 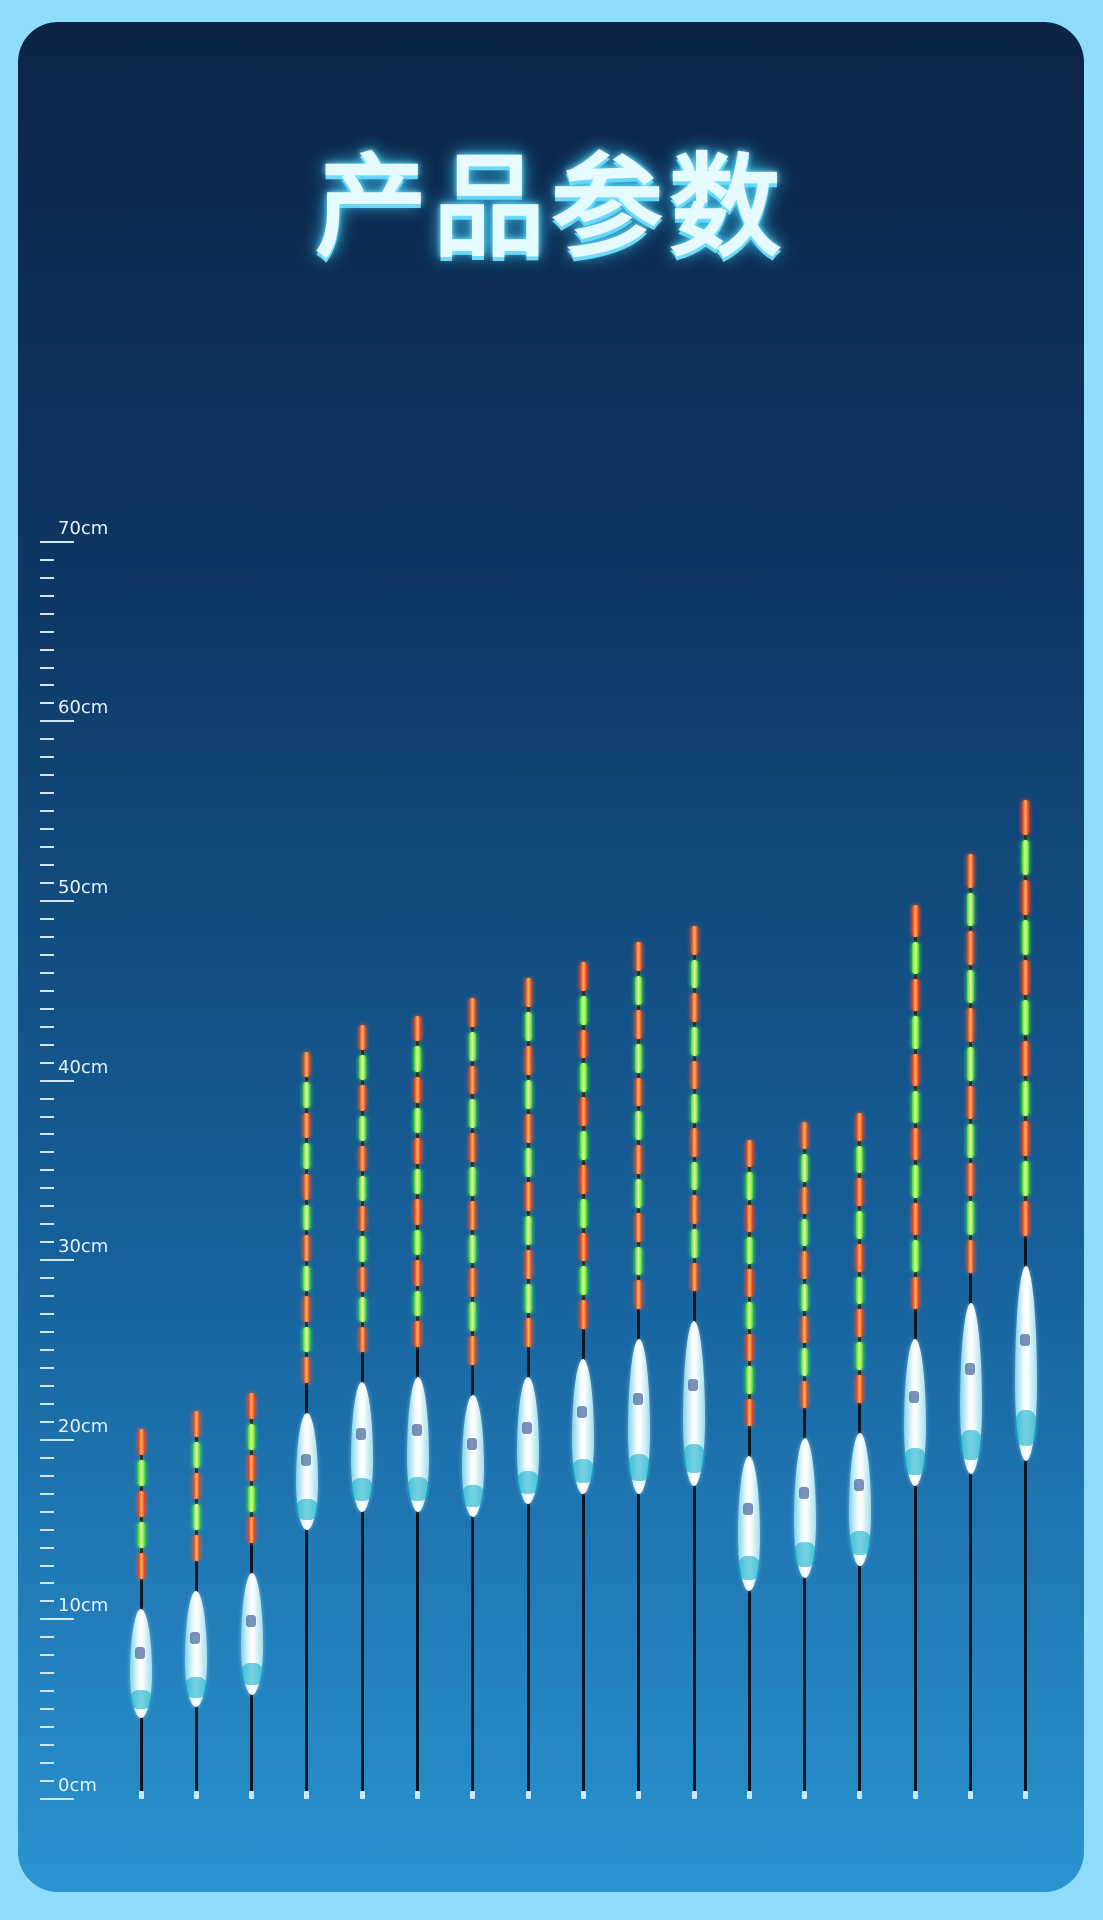 I want to click on ruler-label: 0cm, so click(x=77, y=1785).